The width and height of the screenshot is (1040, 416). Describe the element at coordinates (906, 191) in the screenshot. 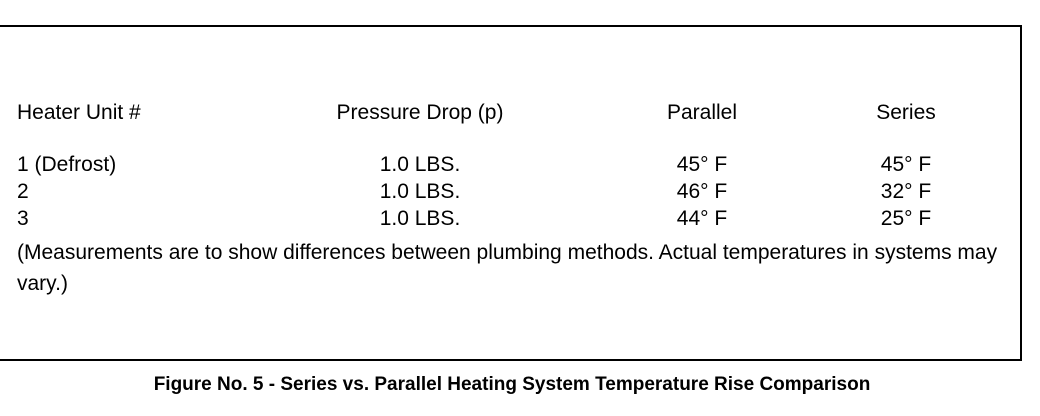

I see `table-cell: 32° F` at that location.